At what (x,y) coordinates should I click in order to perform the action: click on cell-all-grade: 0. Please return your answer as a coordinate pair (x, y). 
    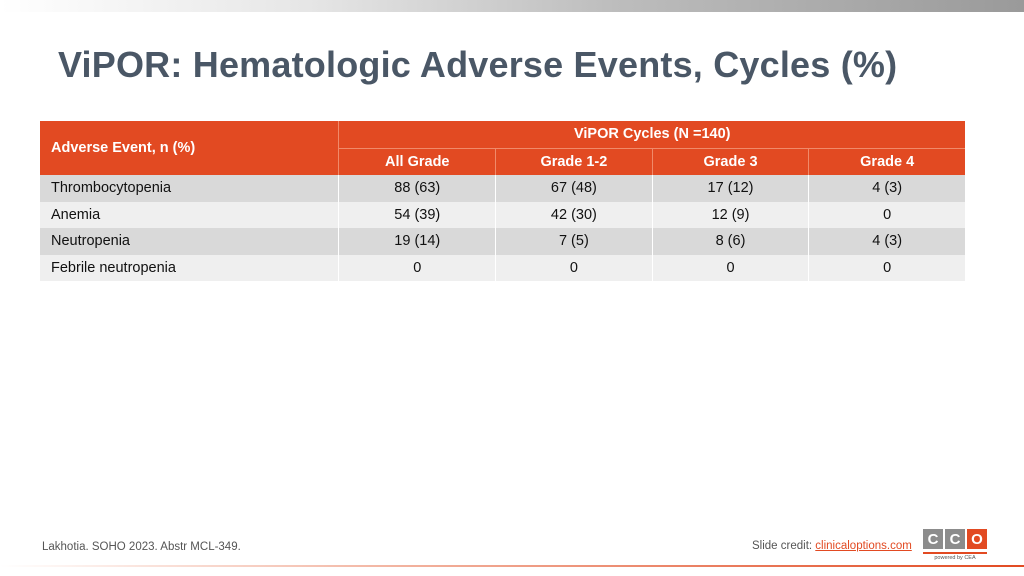
    Looking at the image, I should click on (417, 267).